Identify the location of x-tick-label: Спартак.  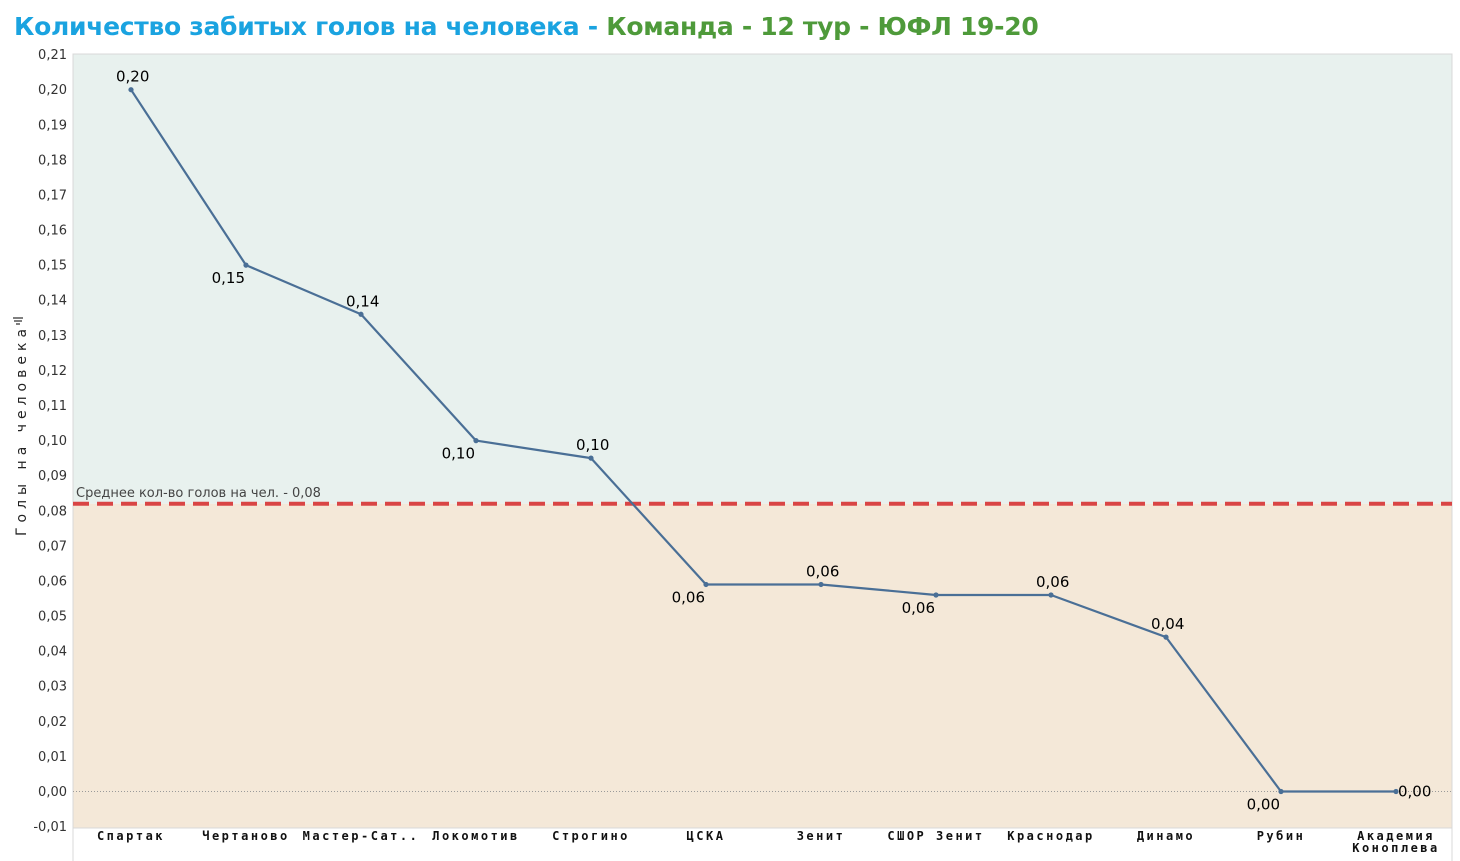
(131, 836).